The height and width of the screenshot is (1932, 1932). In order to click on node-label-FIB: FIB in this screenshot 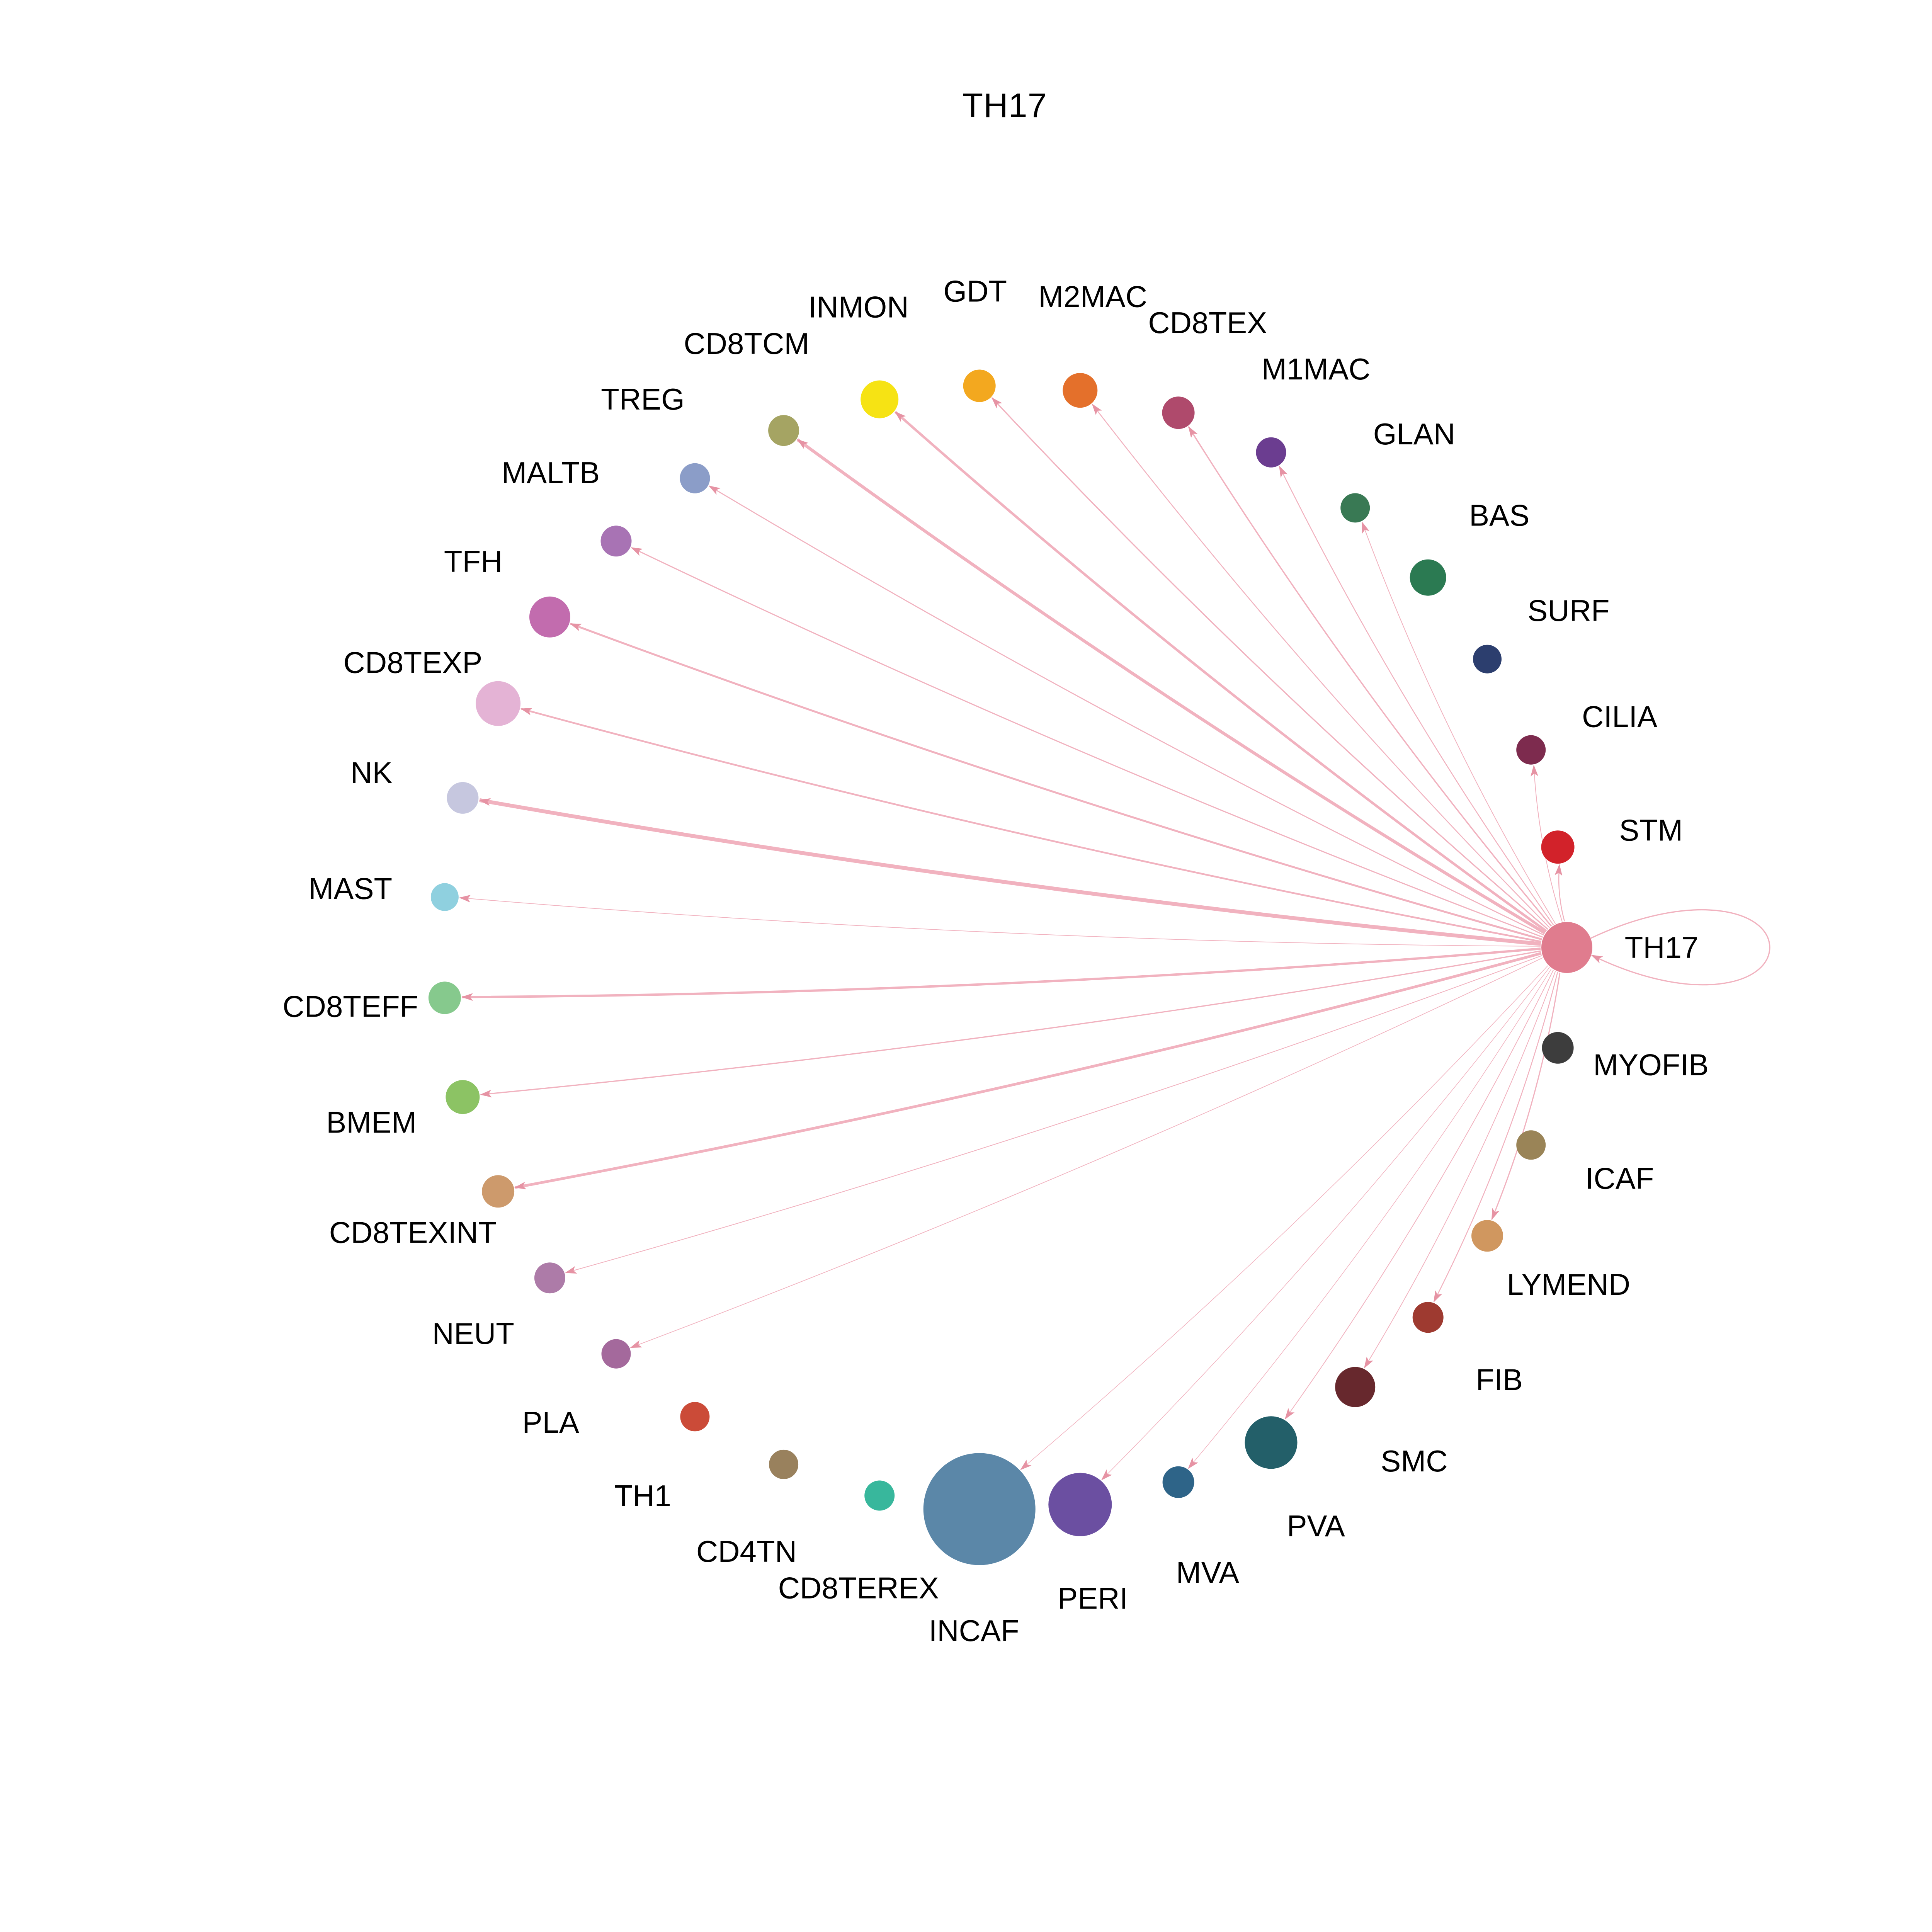, I will do `click(1499, 1380)`.